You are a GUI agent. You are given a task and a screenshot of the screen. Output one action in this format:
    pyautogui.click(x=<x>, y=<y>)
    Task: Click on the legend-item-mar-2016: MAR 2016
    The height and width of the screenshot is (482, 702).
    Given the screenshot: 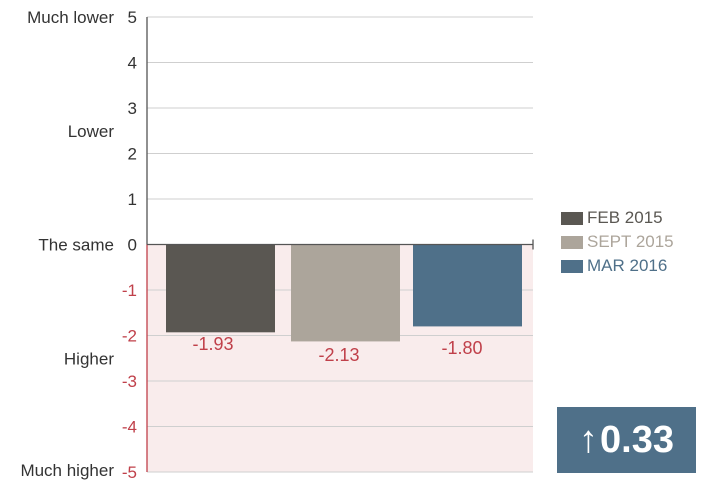 What is the action you would take?
    pyautogui.click(x=617, y=266)
    